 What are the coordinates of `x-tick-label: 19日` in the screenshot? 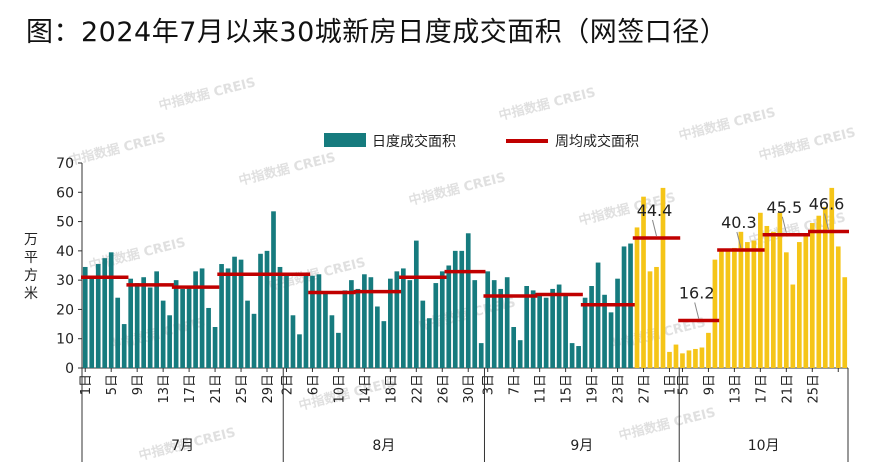 It's located at (593, 389).